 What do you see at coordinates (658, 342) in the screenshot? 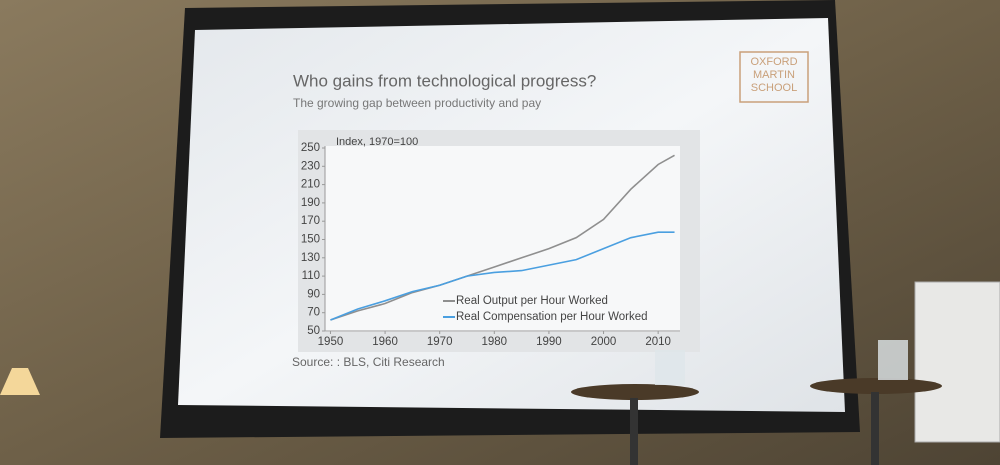
I see `x-tick-label: 2010` at bounding box center [658, 342].